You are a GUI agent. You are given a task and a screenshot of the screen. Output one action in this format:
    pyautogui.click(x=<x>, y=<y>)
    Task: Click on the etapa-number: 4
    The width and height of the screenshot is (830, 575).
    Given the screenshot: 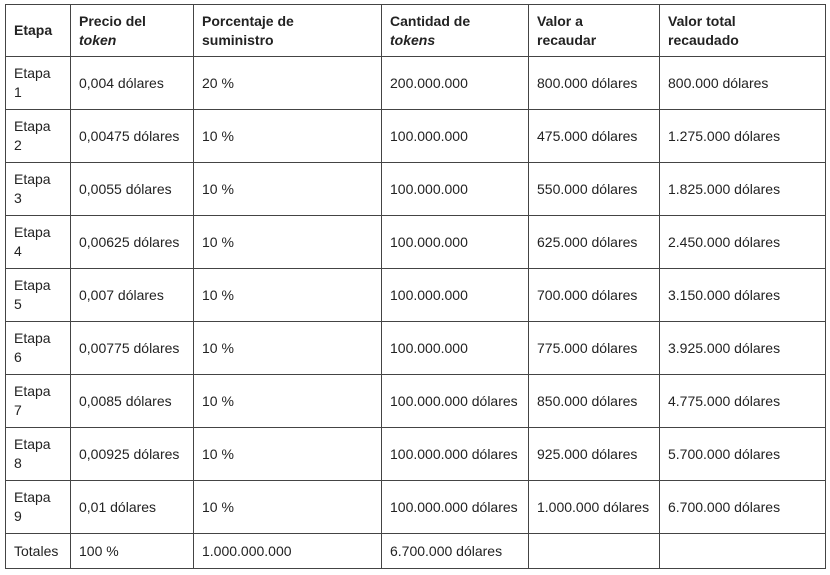 What is the action you would take?
    pyautogui.click(x=18, y=251)
    